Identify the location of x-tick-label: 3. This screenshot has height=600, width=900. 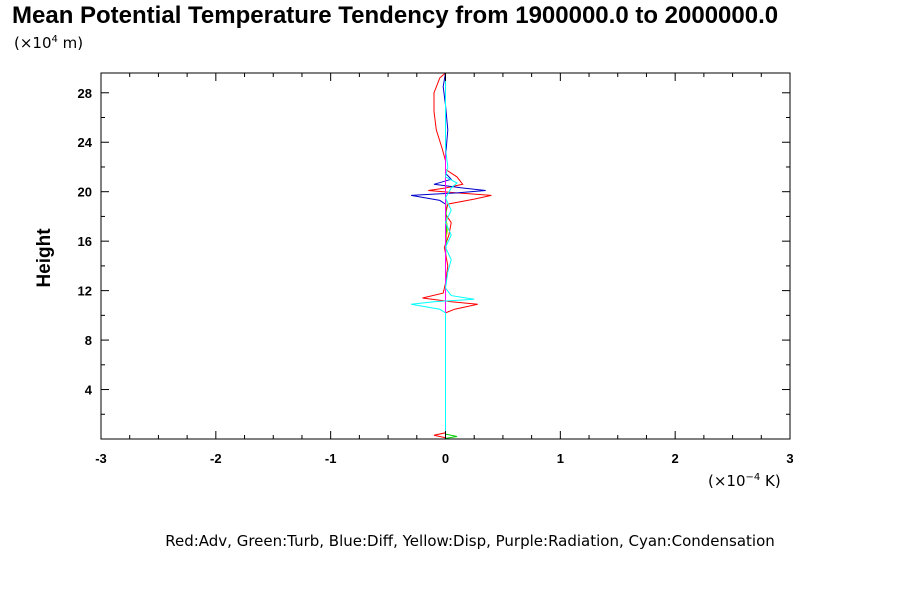
(789, 458).